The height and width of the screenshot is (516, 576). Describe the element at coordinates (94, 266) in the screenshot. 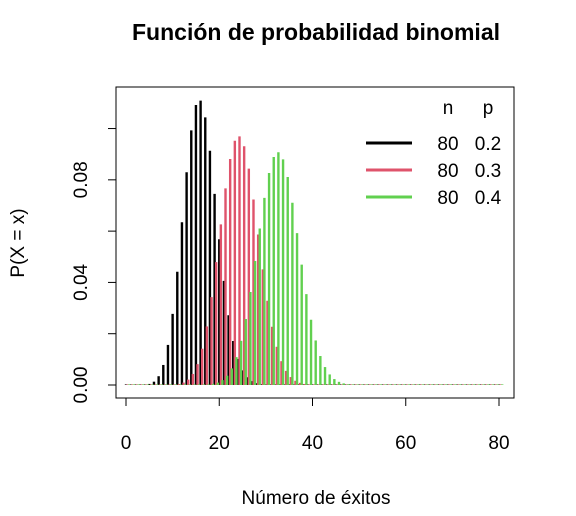

I see `y-axis: 0.00 0.04 0.08` at that location.